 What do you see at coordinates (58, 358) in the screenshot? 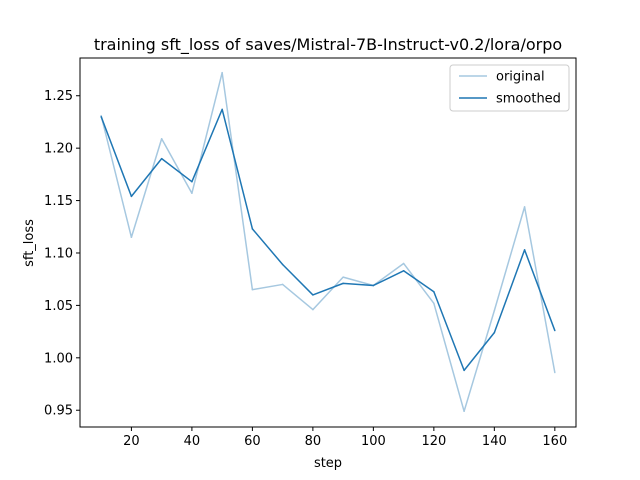
I see `y-tick-label: 1.00` at bounding box center [58, 358].